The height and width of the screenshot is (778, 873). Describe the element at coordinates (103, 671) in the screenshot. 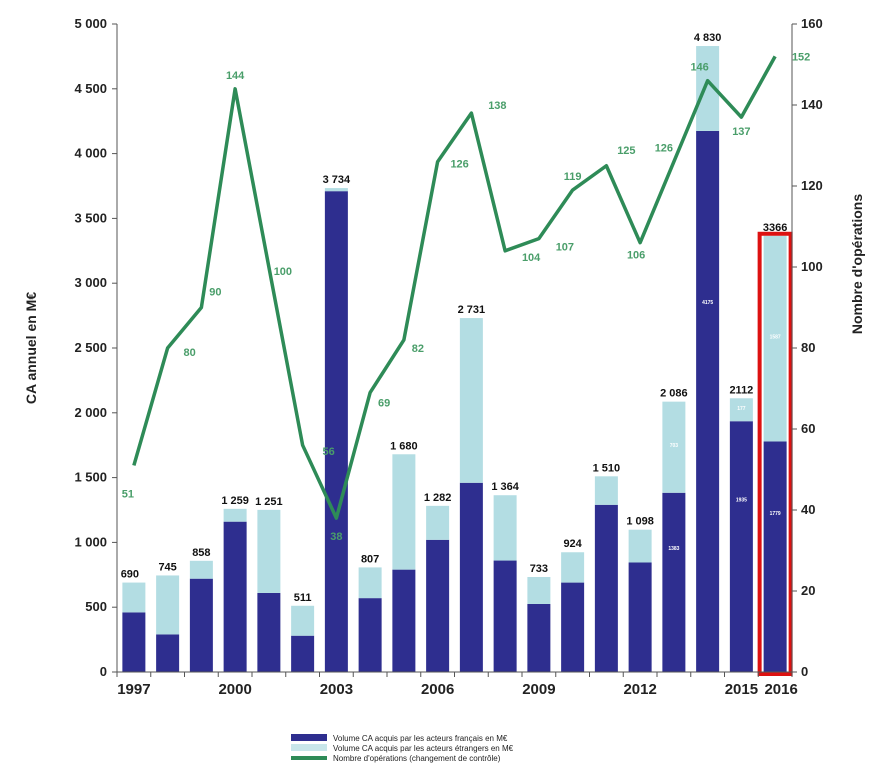

I see `y-tick-label: 0` at that location.